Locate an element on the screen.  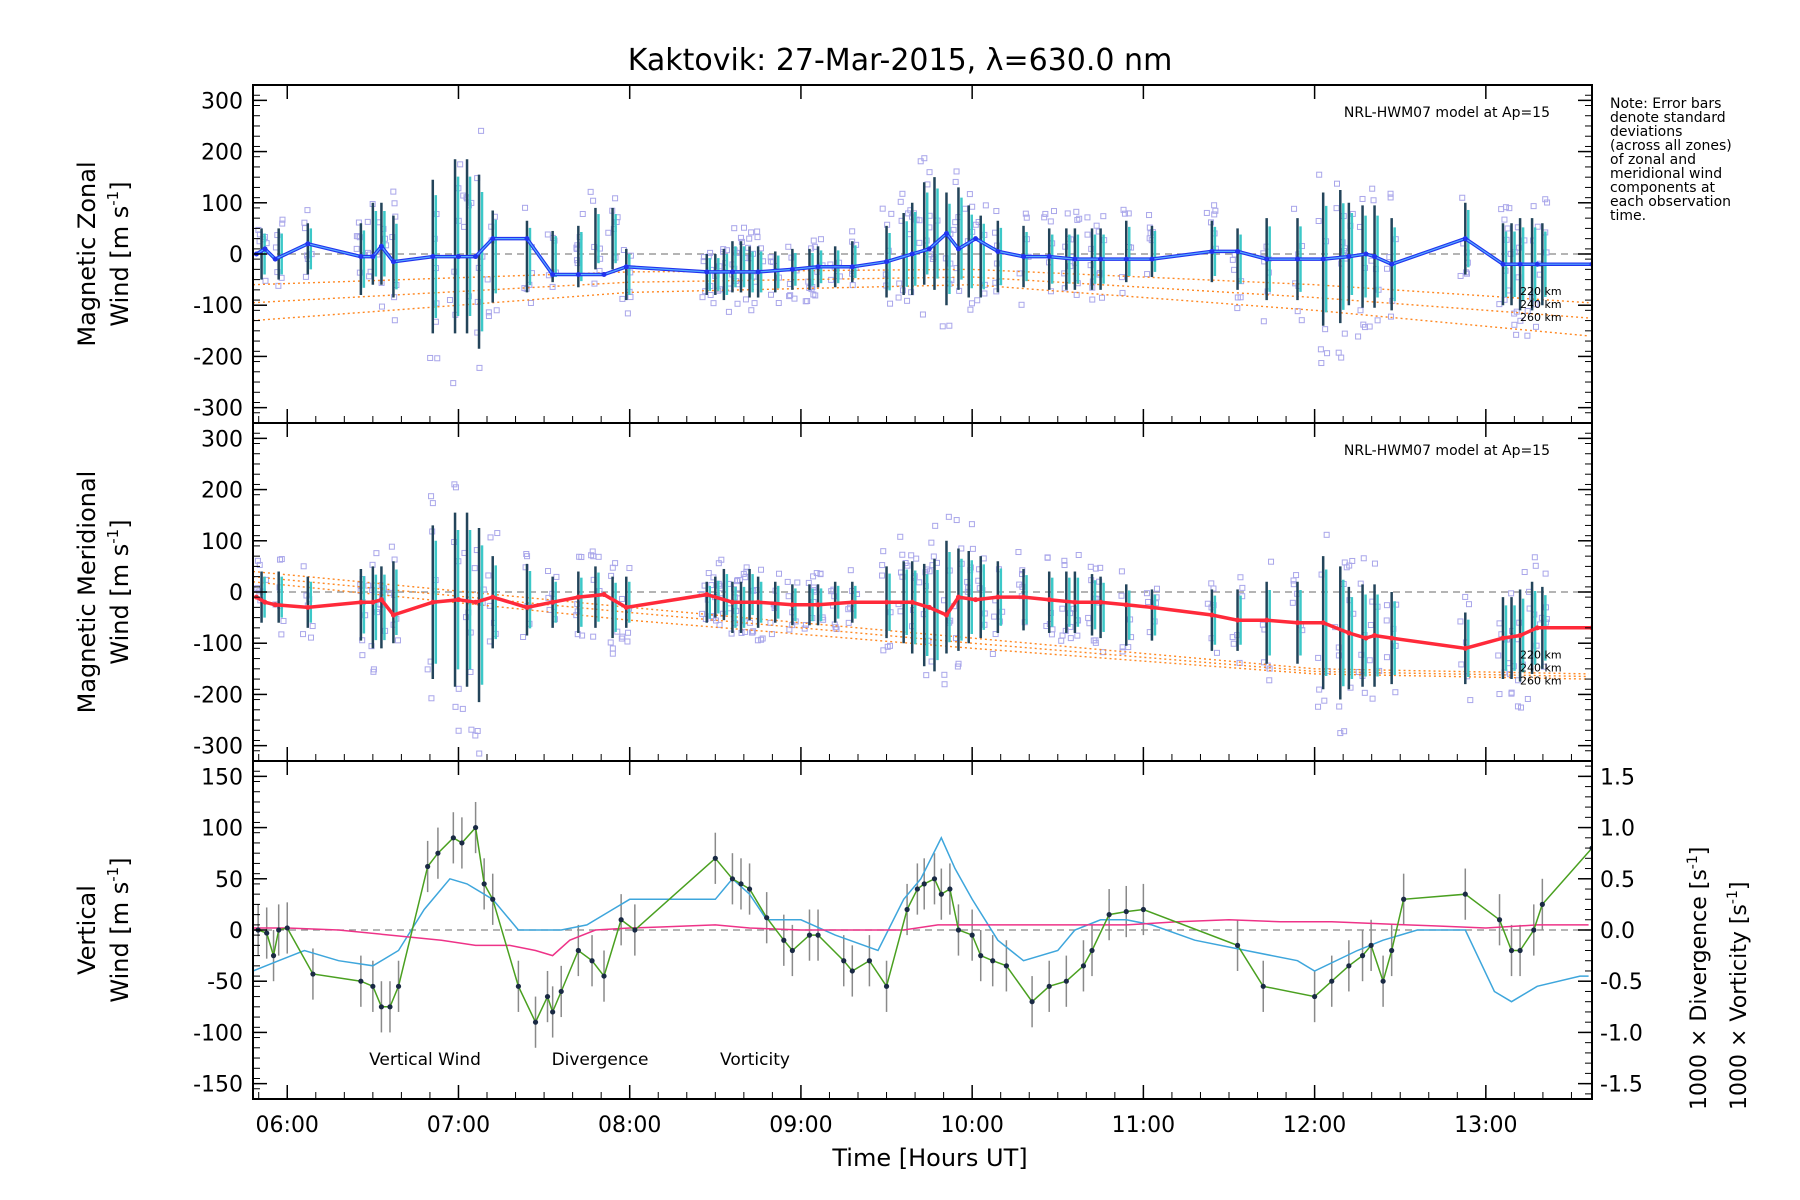
right-axis-label-end: ] is located at coordinates (1739, 886).